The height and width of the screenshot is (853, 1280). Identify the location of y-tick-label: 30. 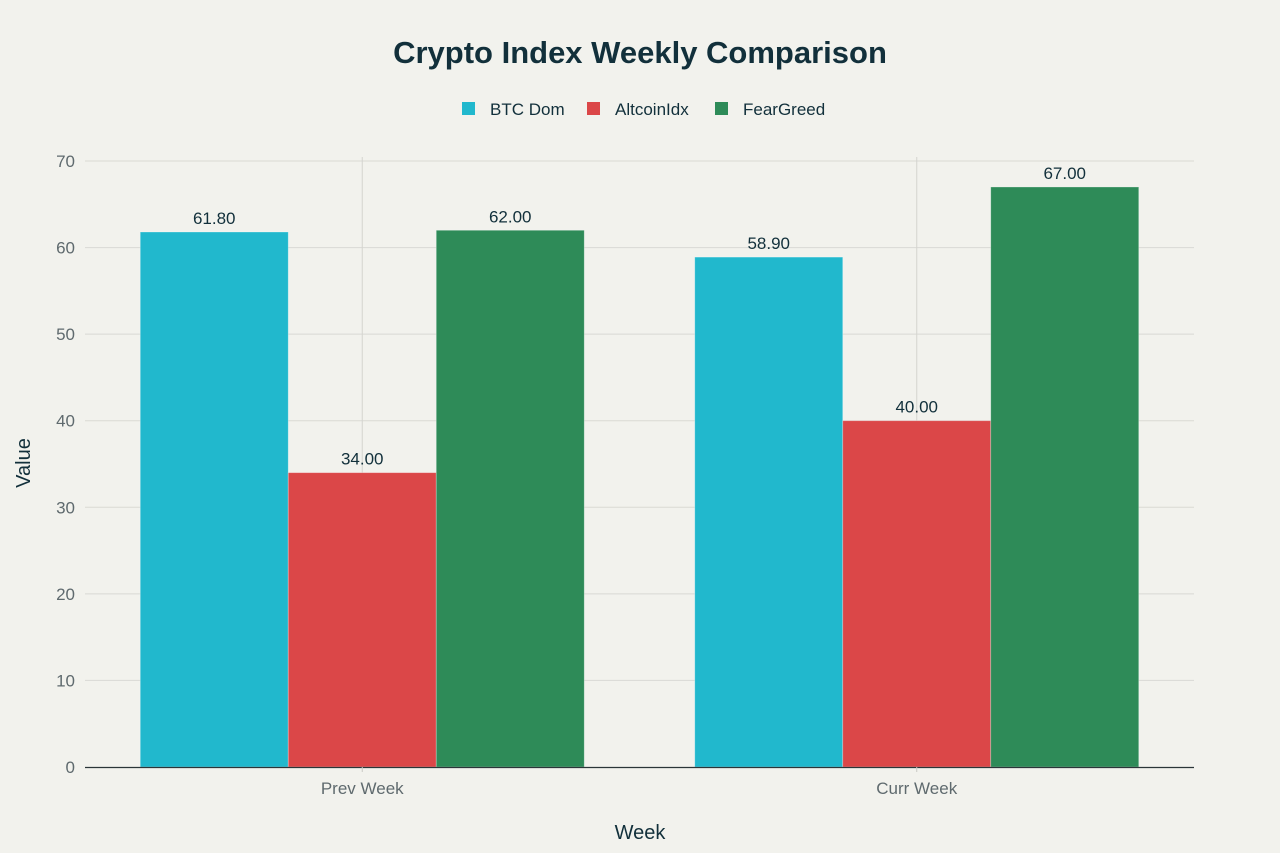
(65, 507).